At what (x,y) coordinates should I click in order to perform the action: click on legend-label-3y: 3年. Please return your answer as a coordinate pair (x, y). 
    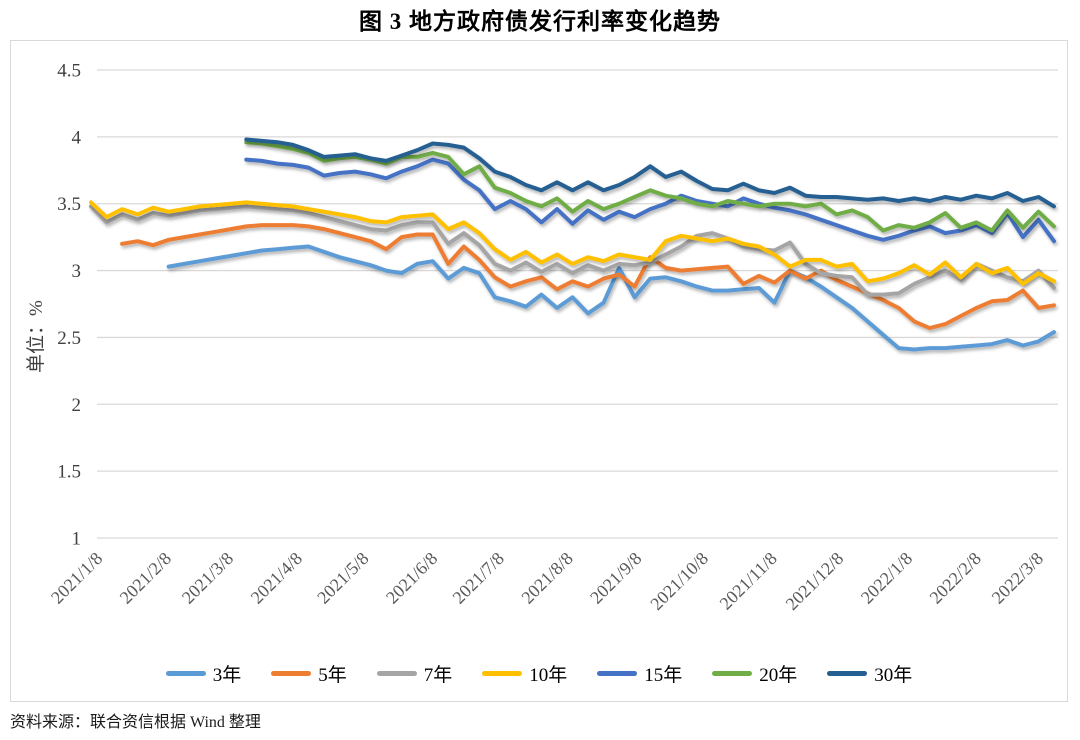
    Looking at the image, I should click on (227, 675).